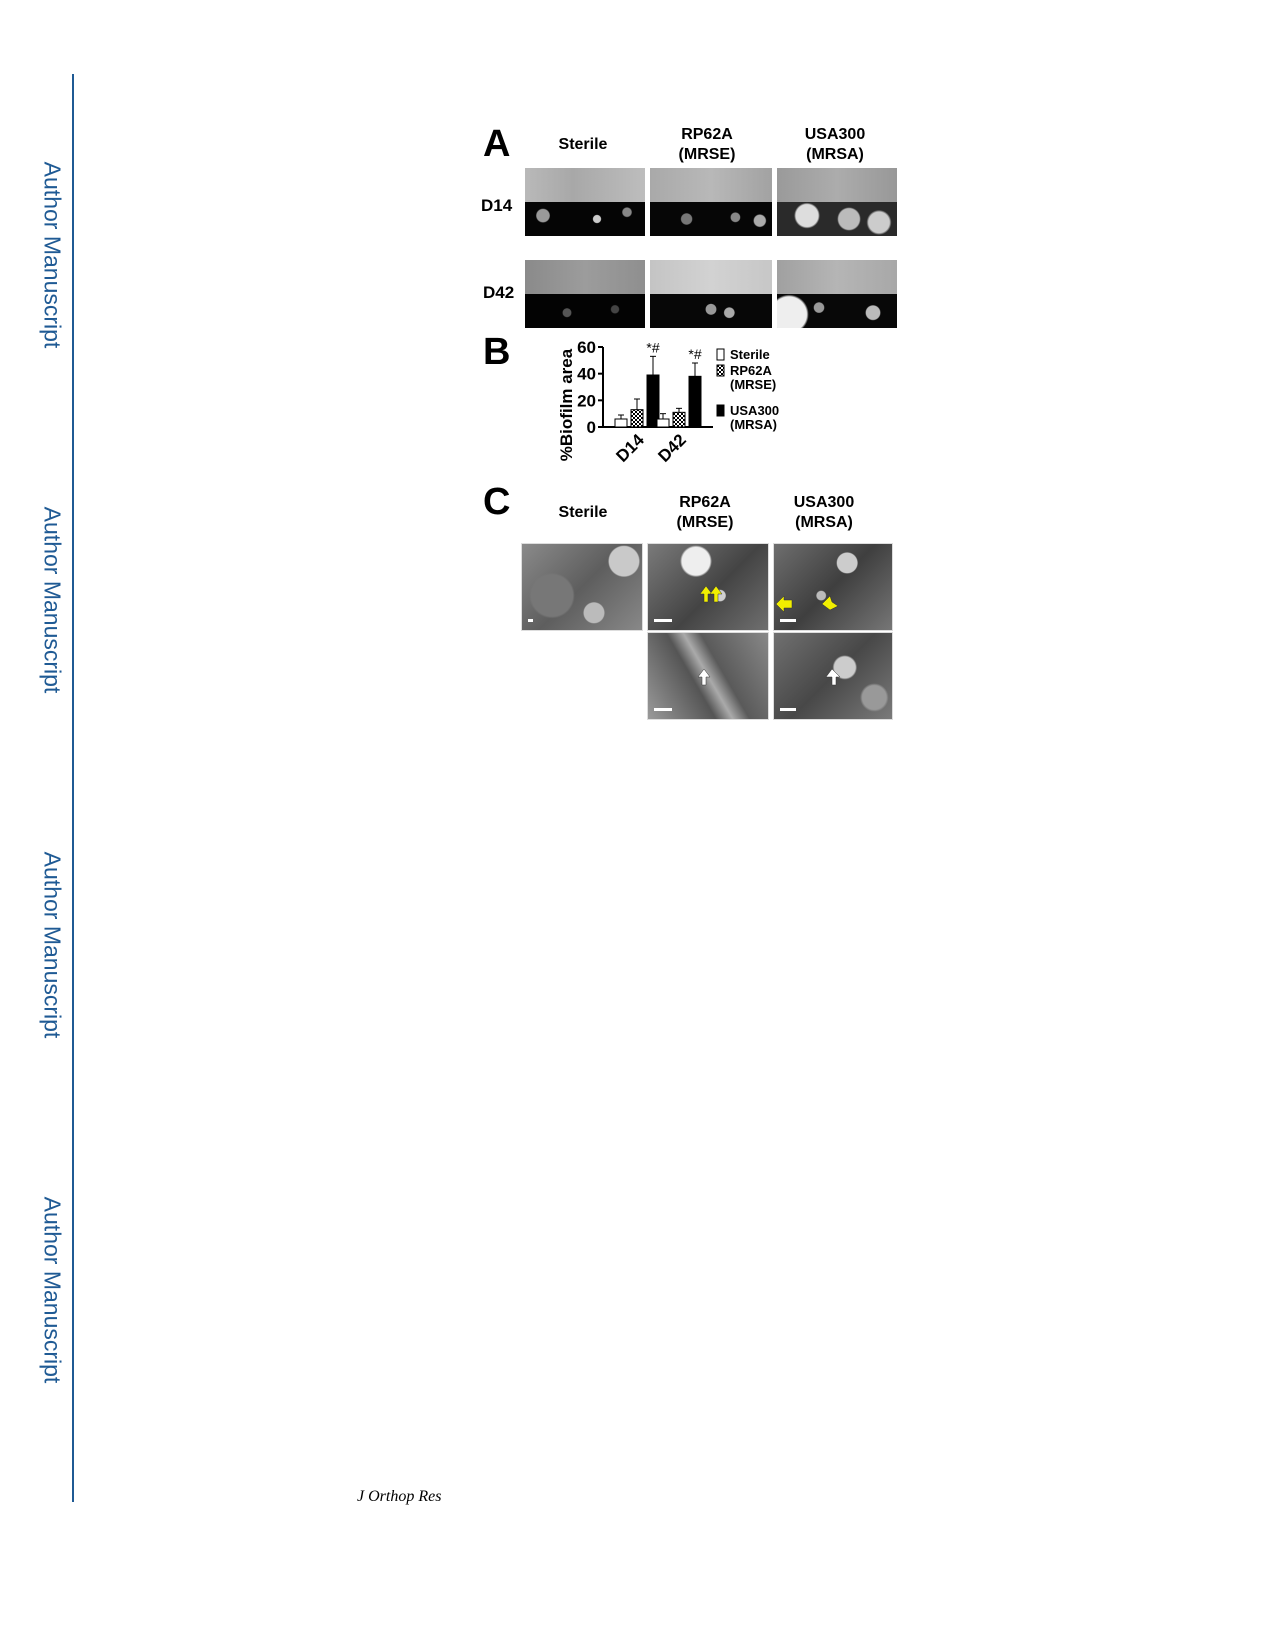 The width and height of the screenshot is (1275, 1650). I want to click on micrograph-d14-rp62a, so click(711, 202).